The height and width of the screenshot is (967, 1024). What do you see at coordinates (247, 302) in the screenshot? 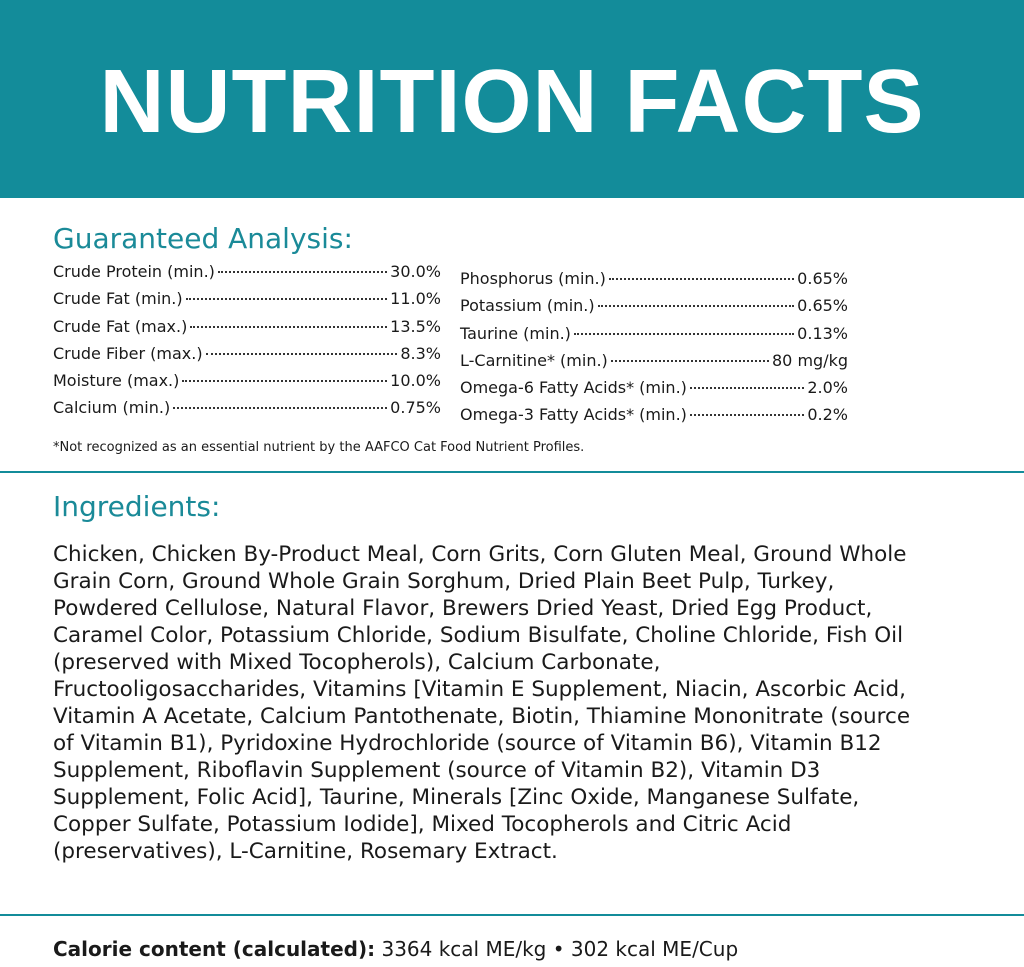
I see `analysis-row: Crude Fat (min.) 11.0%` at bounding box center [247, 302].